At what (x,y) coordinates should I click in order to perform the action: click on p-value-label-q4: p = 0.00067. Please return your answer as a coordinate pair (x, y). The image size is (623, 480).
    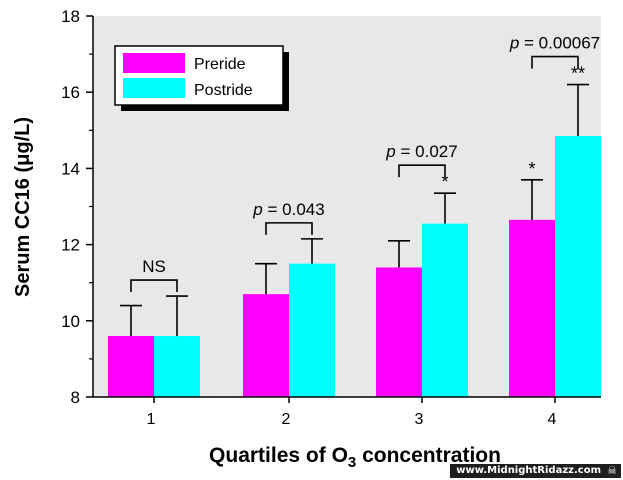
    Looking at the image, I should click on (554, 43).